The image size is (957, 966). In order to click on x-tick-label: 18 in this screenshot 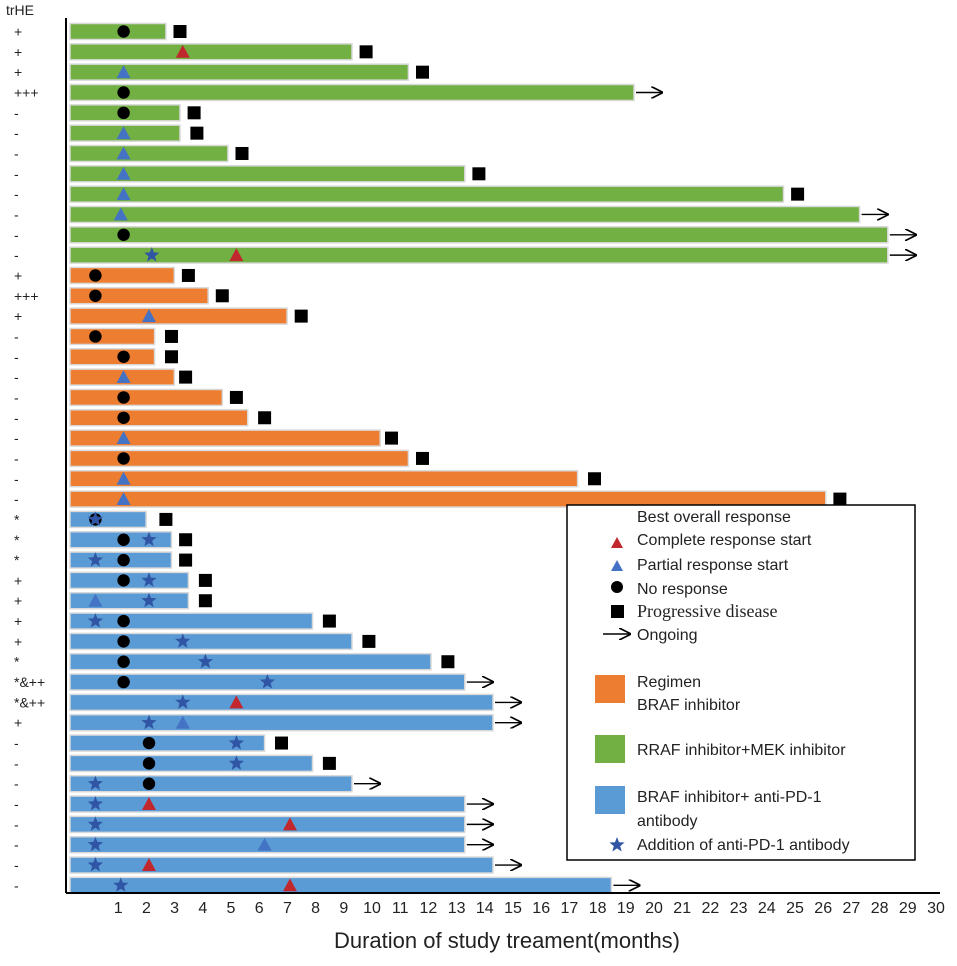, I will do `click(598, 908)`.